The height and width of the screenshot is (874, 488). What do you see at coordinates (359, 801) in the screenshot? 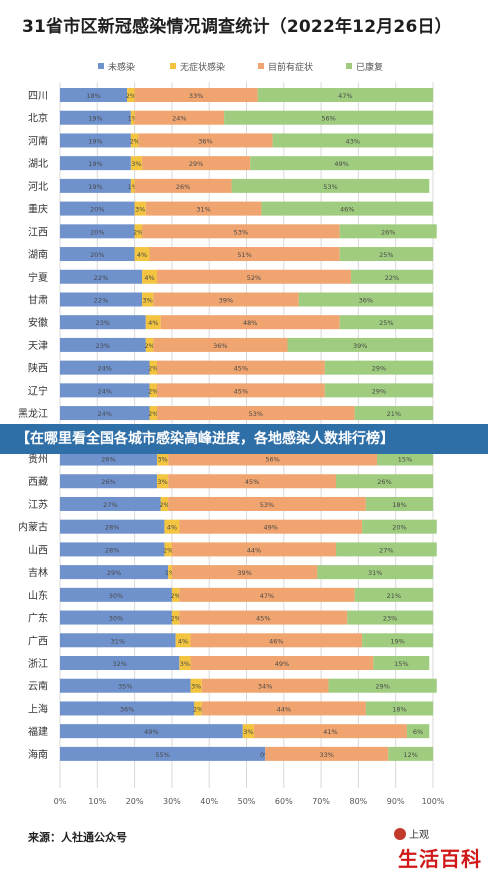
I see `x-tick-label: 80%` at bounding box center [359, 801].